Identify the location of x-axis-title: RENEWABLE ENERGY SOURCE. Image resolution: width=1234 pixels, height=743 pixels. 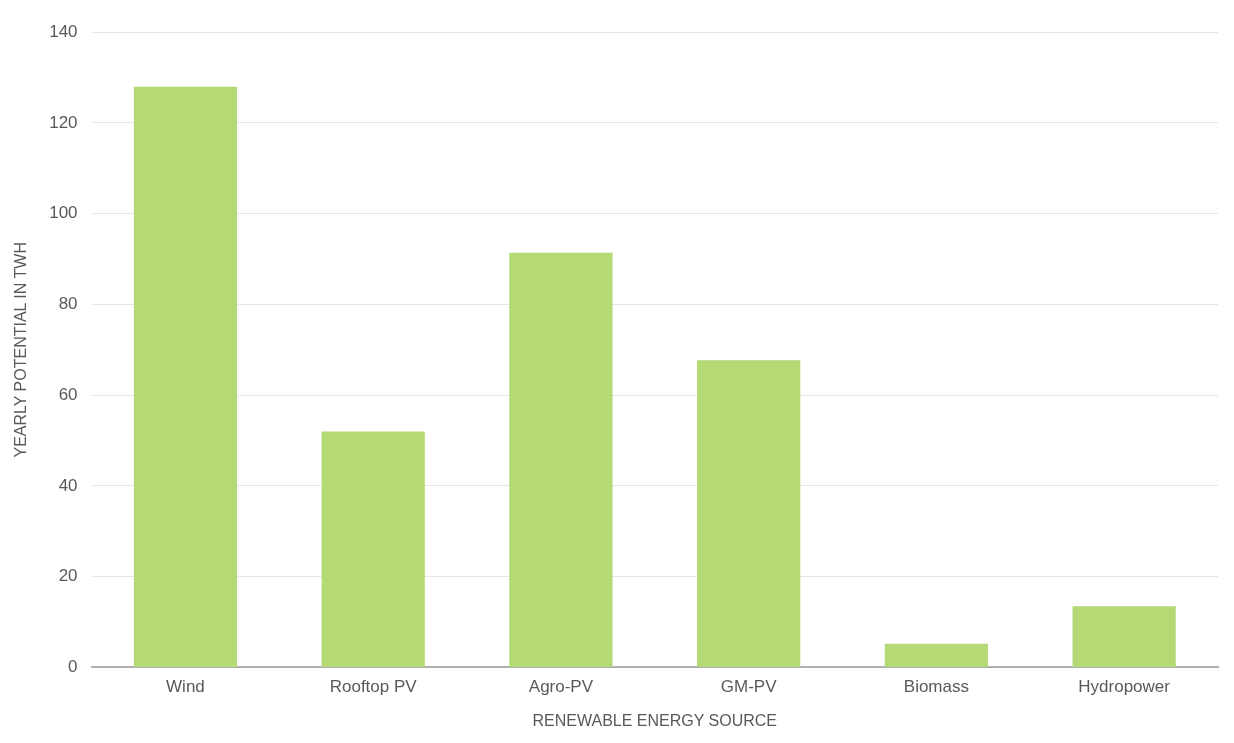
(655, 720).